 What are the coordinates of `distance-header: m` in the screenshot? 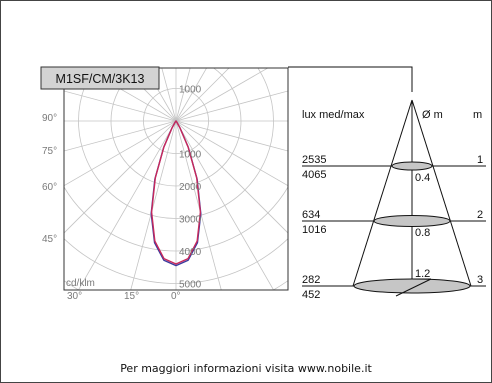 It's located at (477, 115).